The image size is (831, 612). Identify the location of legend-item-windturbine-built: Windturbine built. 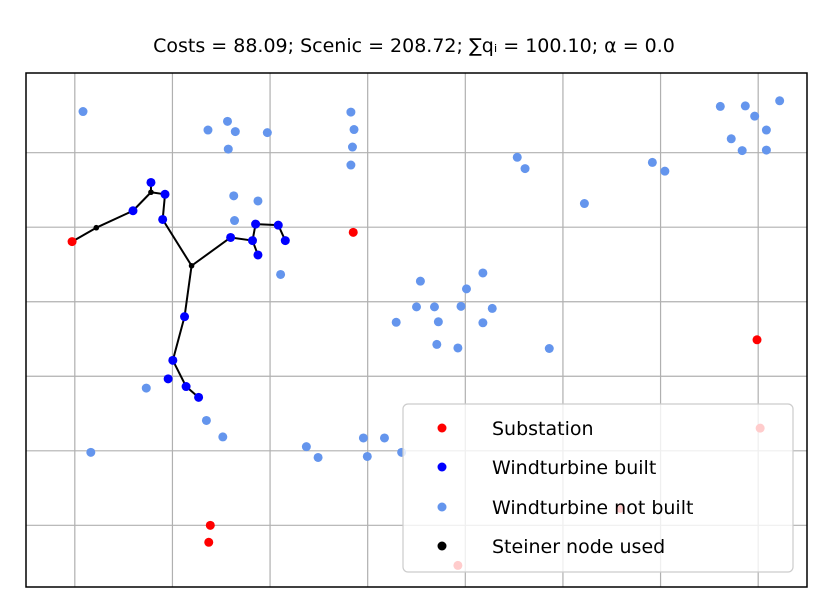
(546, 468).